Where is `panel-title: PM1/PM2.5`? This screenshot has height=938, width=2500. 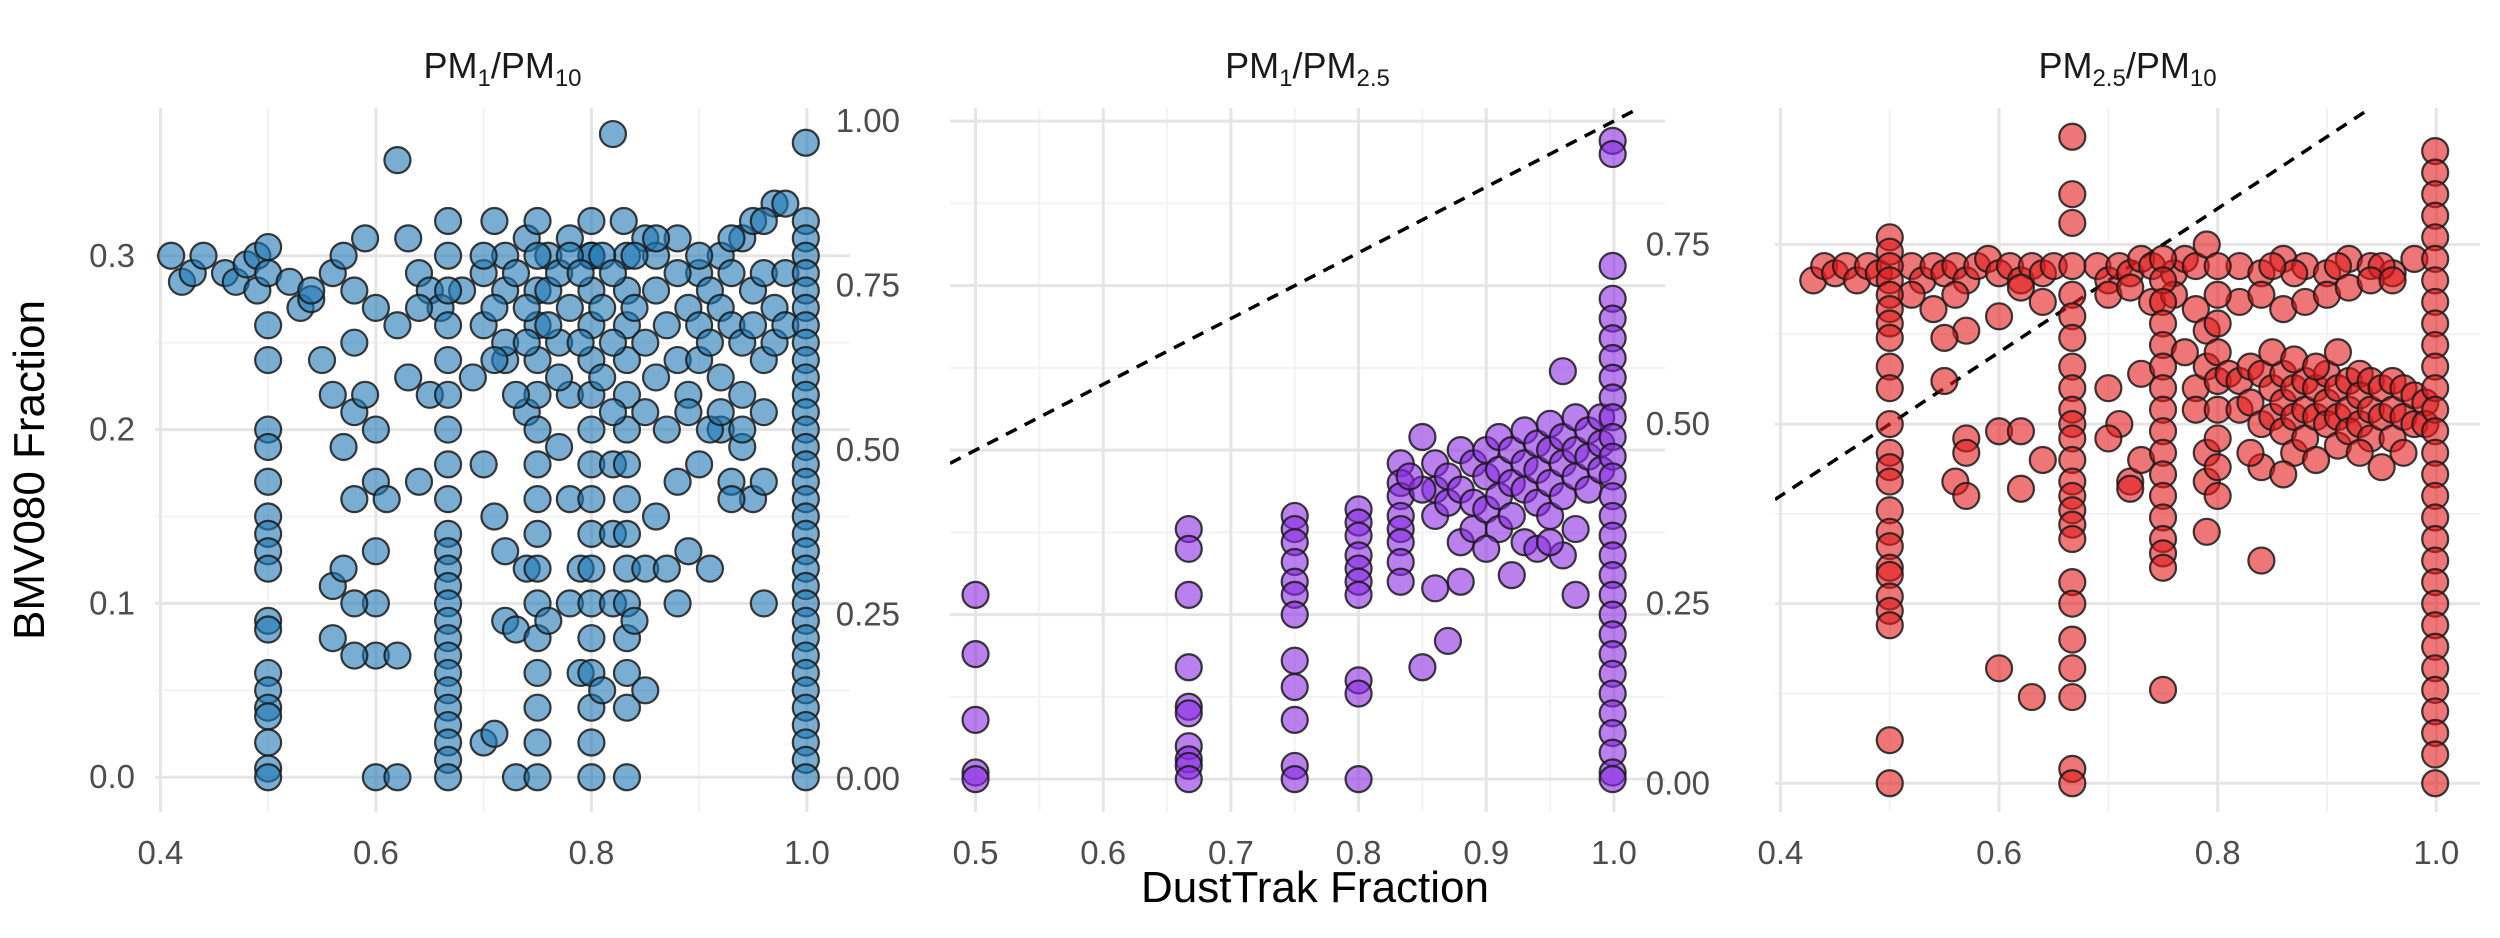
panel-title: PM1/PM2.5 is located at coordinates (1307, 68).